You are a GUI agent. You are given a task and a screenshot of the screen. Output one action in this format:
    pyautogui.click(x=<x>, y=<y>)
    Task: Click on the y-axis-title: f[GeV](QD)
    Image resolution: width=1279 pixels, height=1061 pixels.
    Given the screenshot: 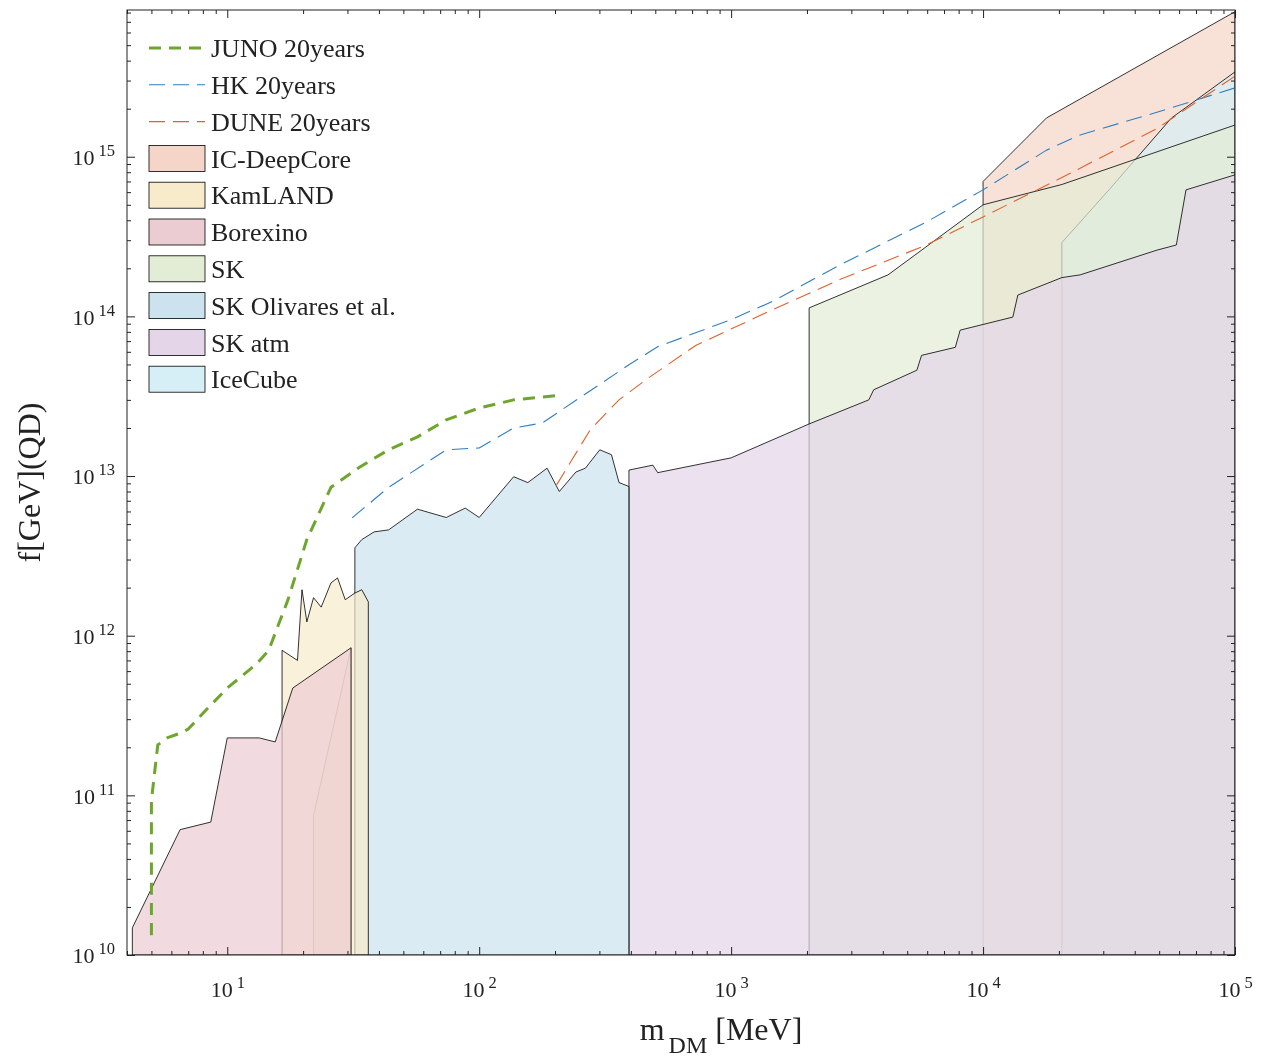 What is the action you would take?
    pyautogui.click(x=29, y=482)
    